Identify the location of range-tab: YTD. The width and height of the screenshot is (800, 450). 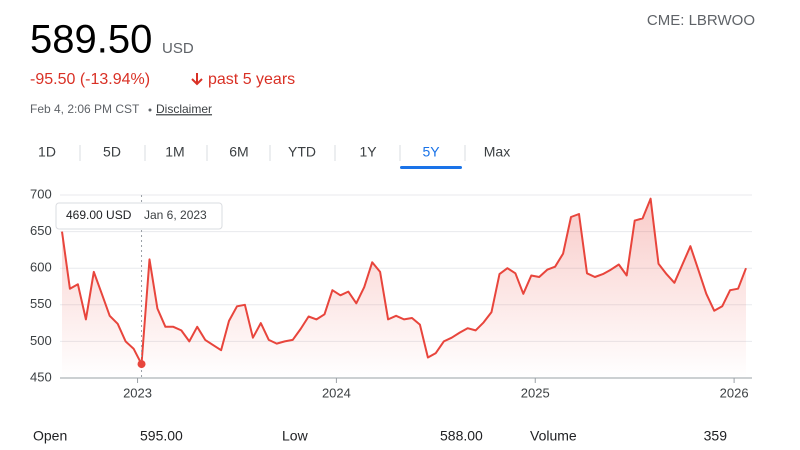
(302, 152).